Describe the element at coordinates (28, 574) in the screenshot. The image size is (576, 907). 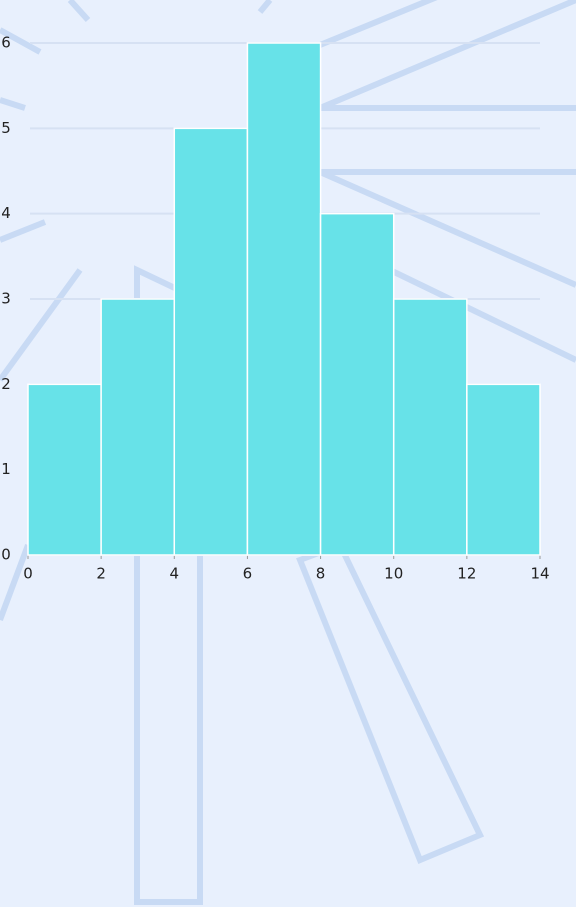
I see `x-tick-label: 0` at that location.